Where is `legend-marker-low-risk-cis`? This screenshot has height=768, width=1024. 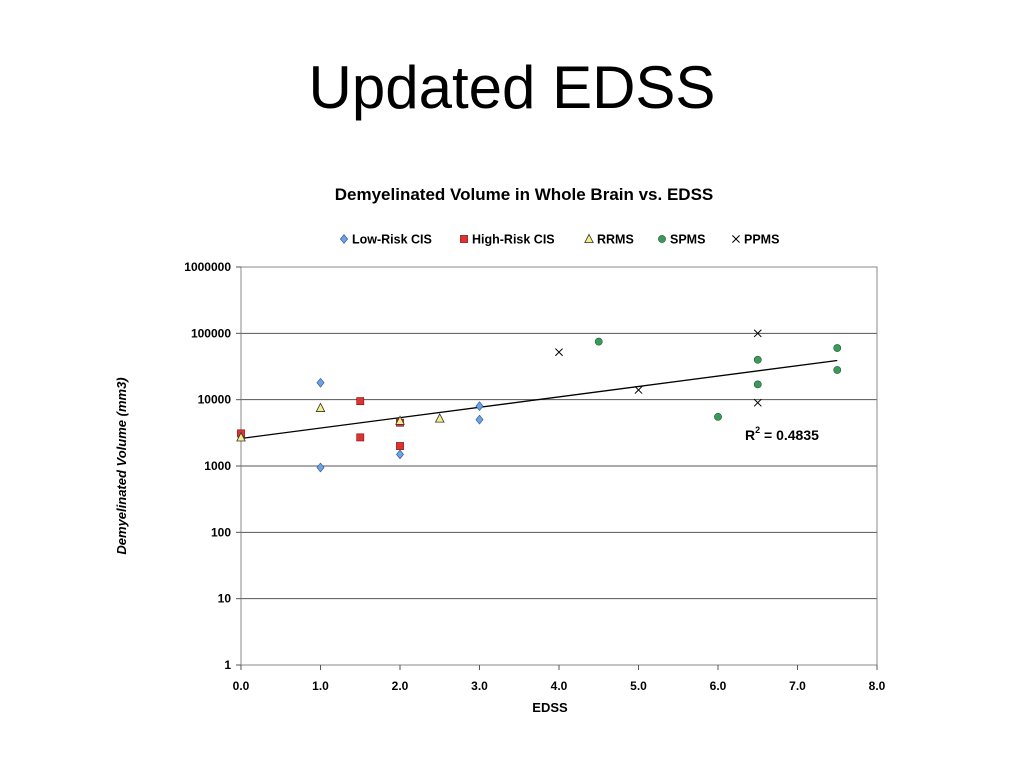
legend-marker-low-risk-cis is located at coordinates (344, 239).